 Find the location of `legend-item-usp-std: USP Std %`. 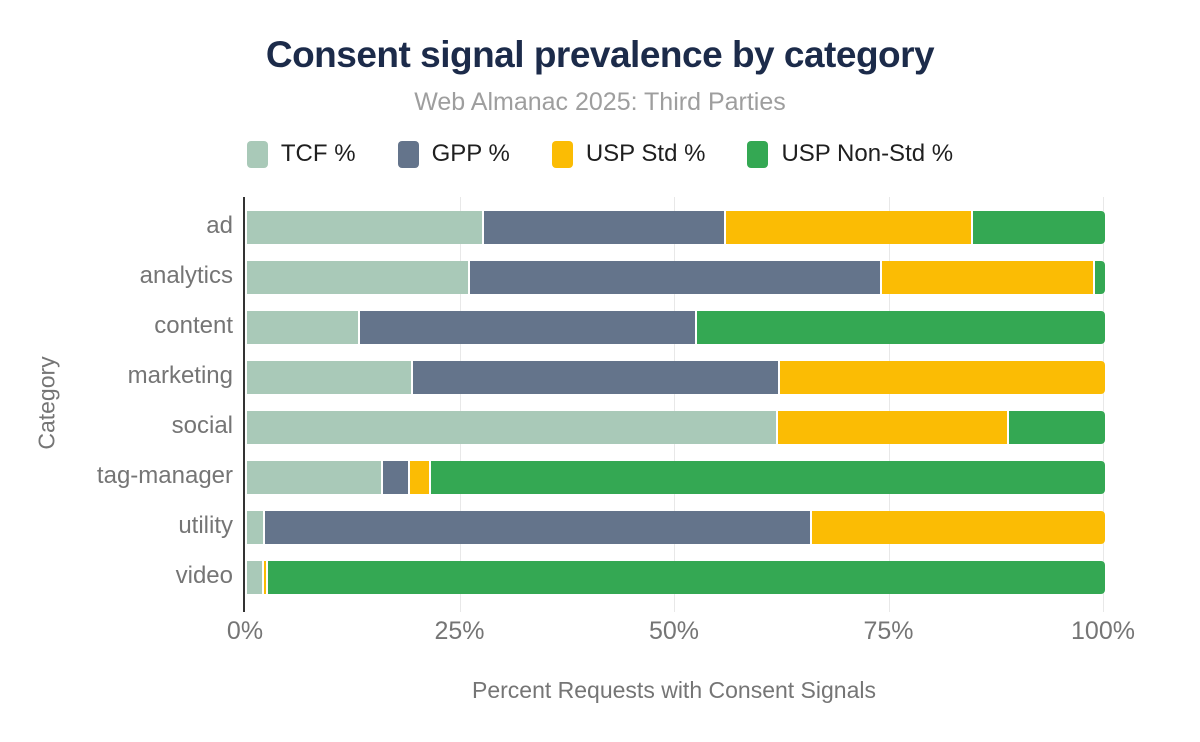

legend-item-usp-std: USP Std % is located at coordinates (628, 154).